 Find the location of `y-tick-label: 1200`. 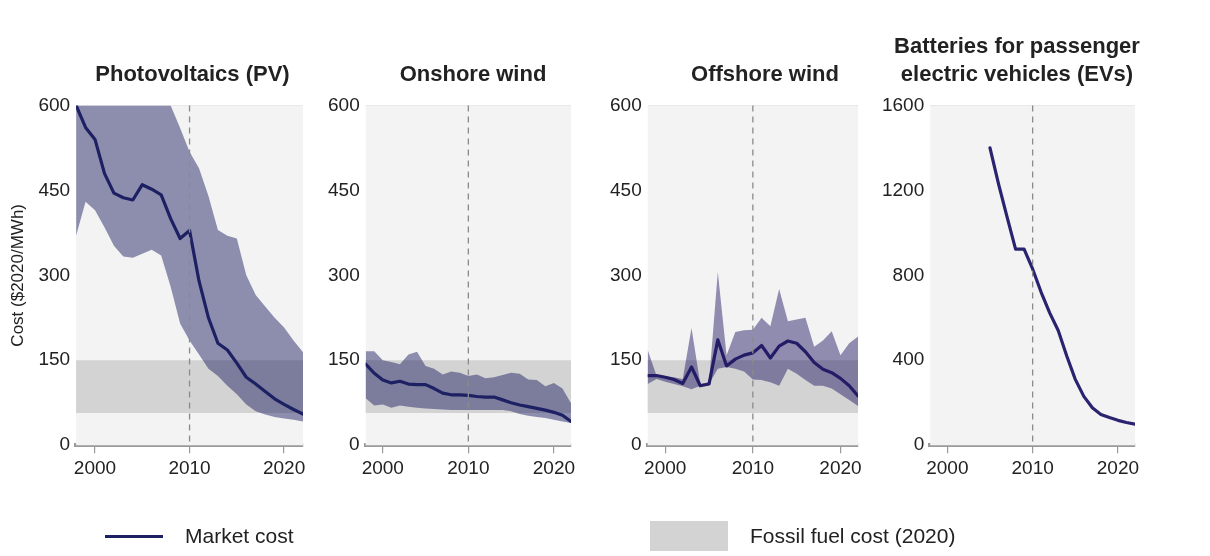

y-tick-label: 1200 is located at coordinates (903, 189).